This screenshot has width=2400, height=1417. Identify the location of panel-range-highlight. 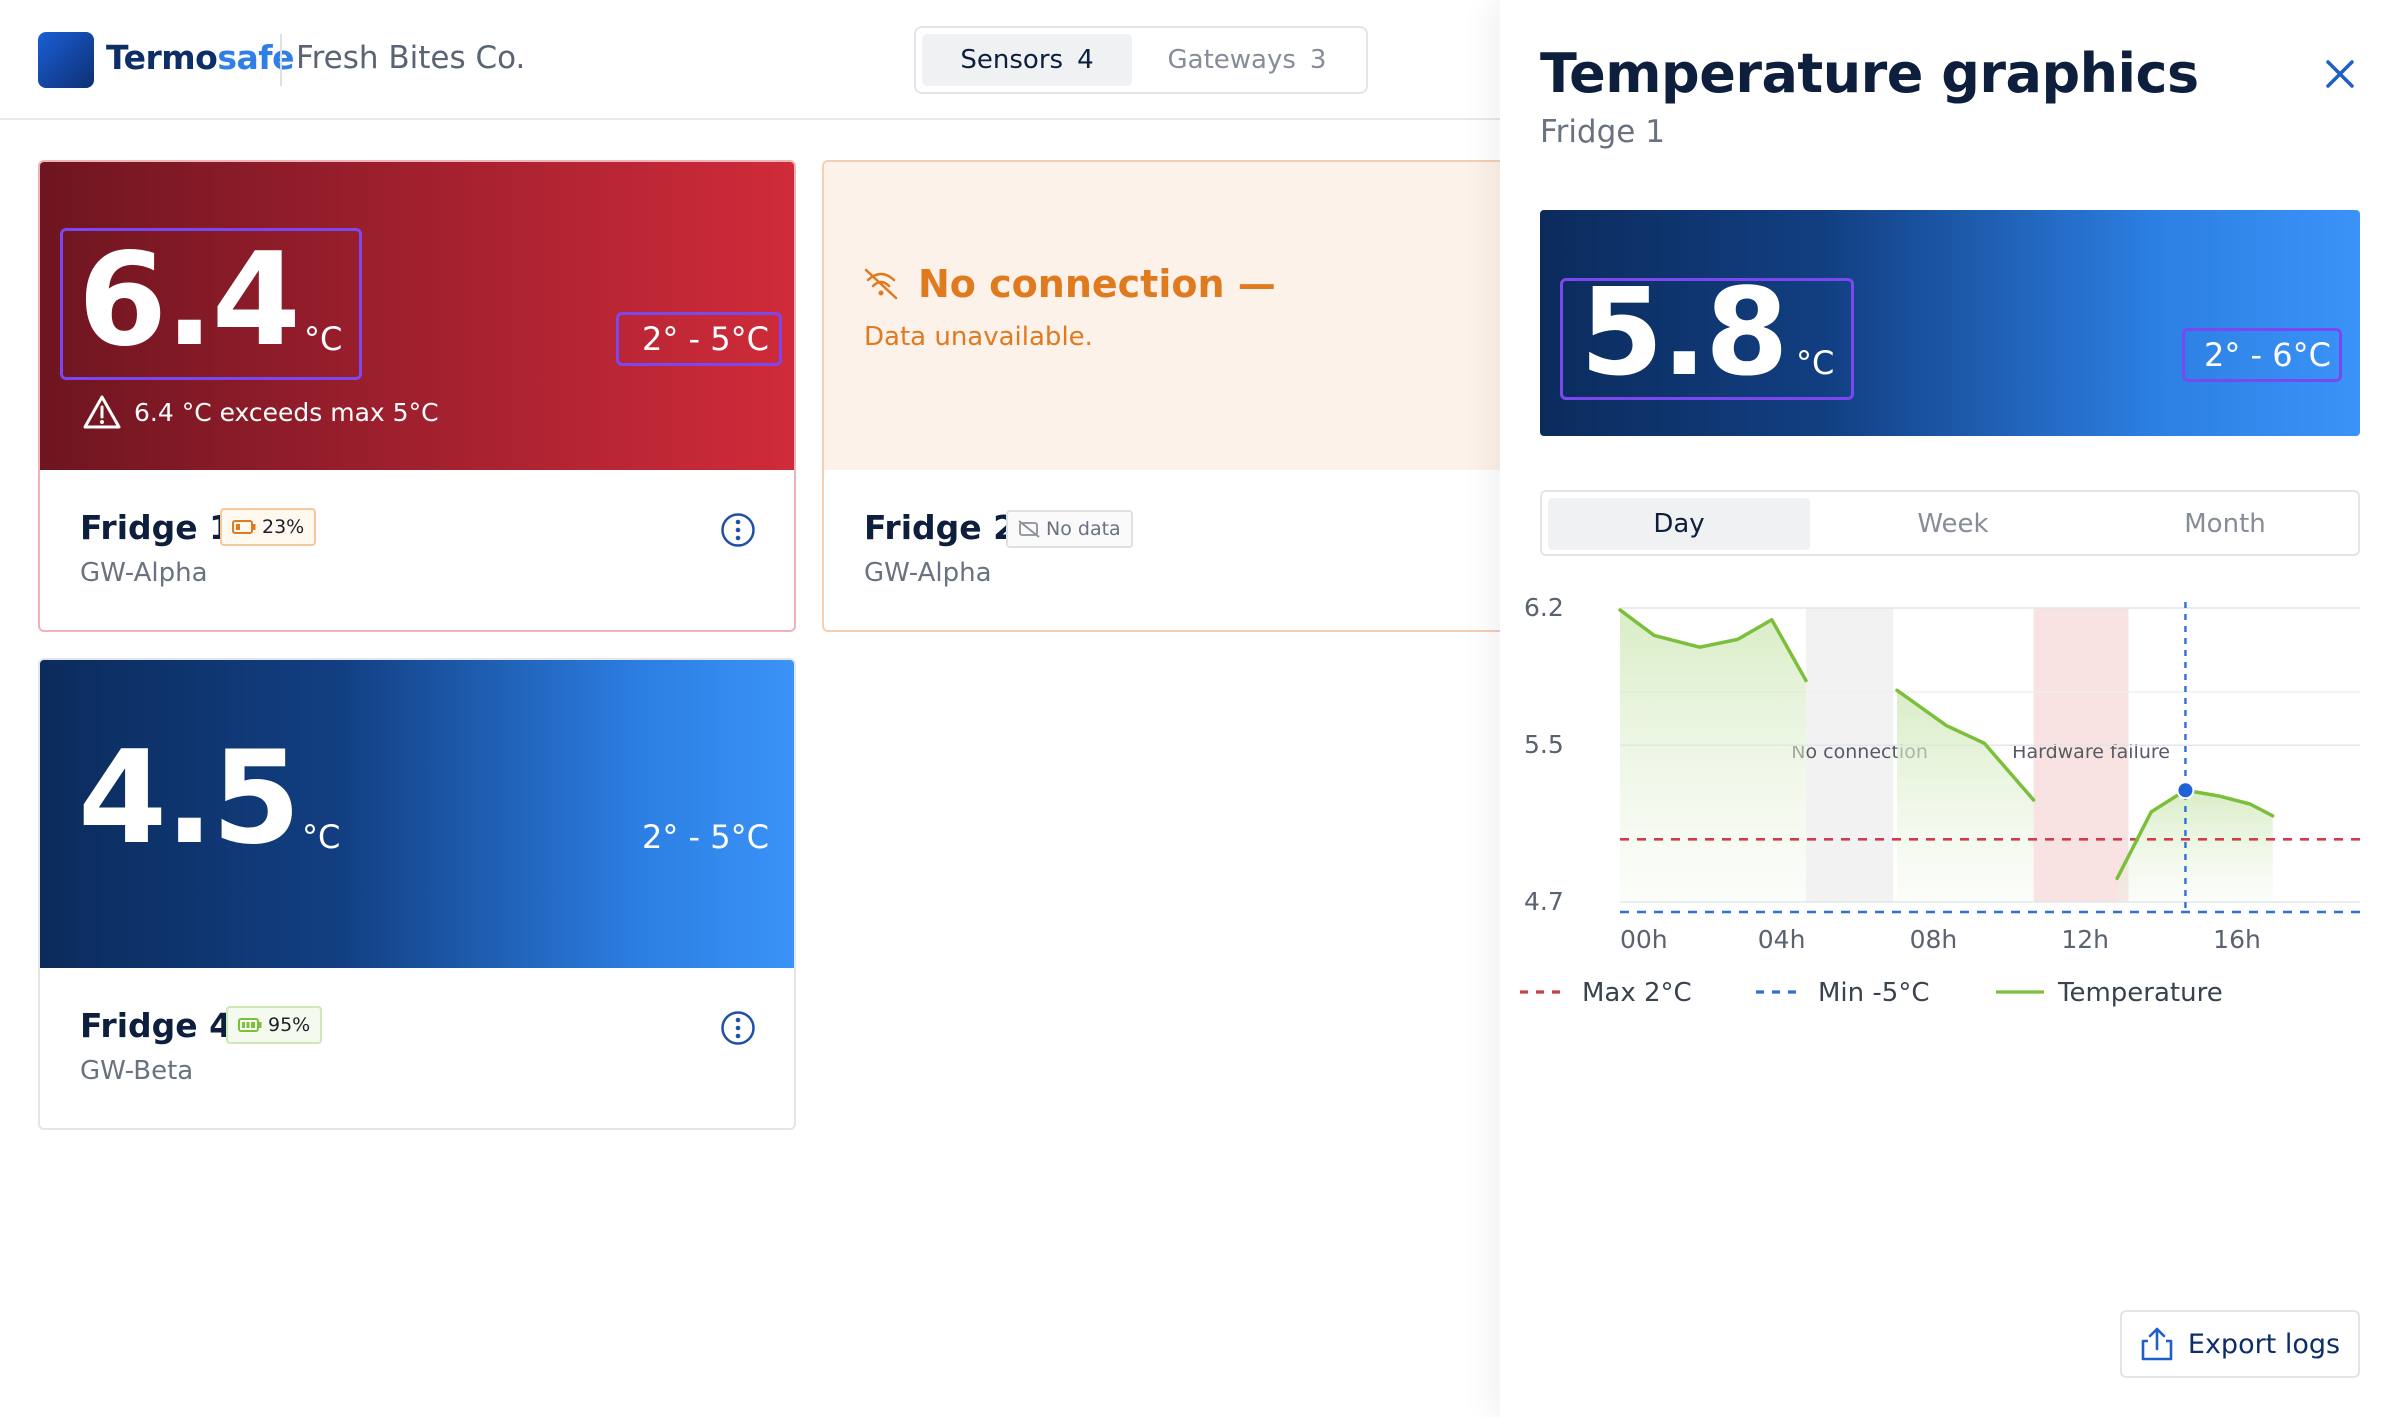
(2262, 355).